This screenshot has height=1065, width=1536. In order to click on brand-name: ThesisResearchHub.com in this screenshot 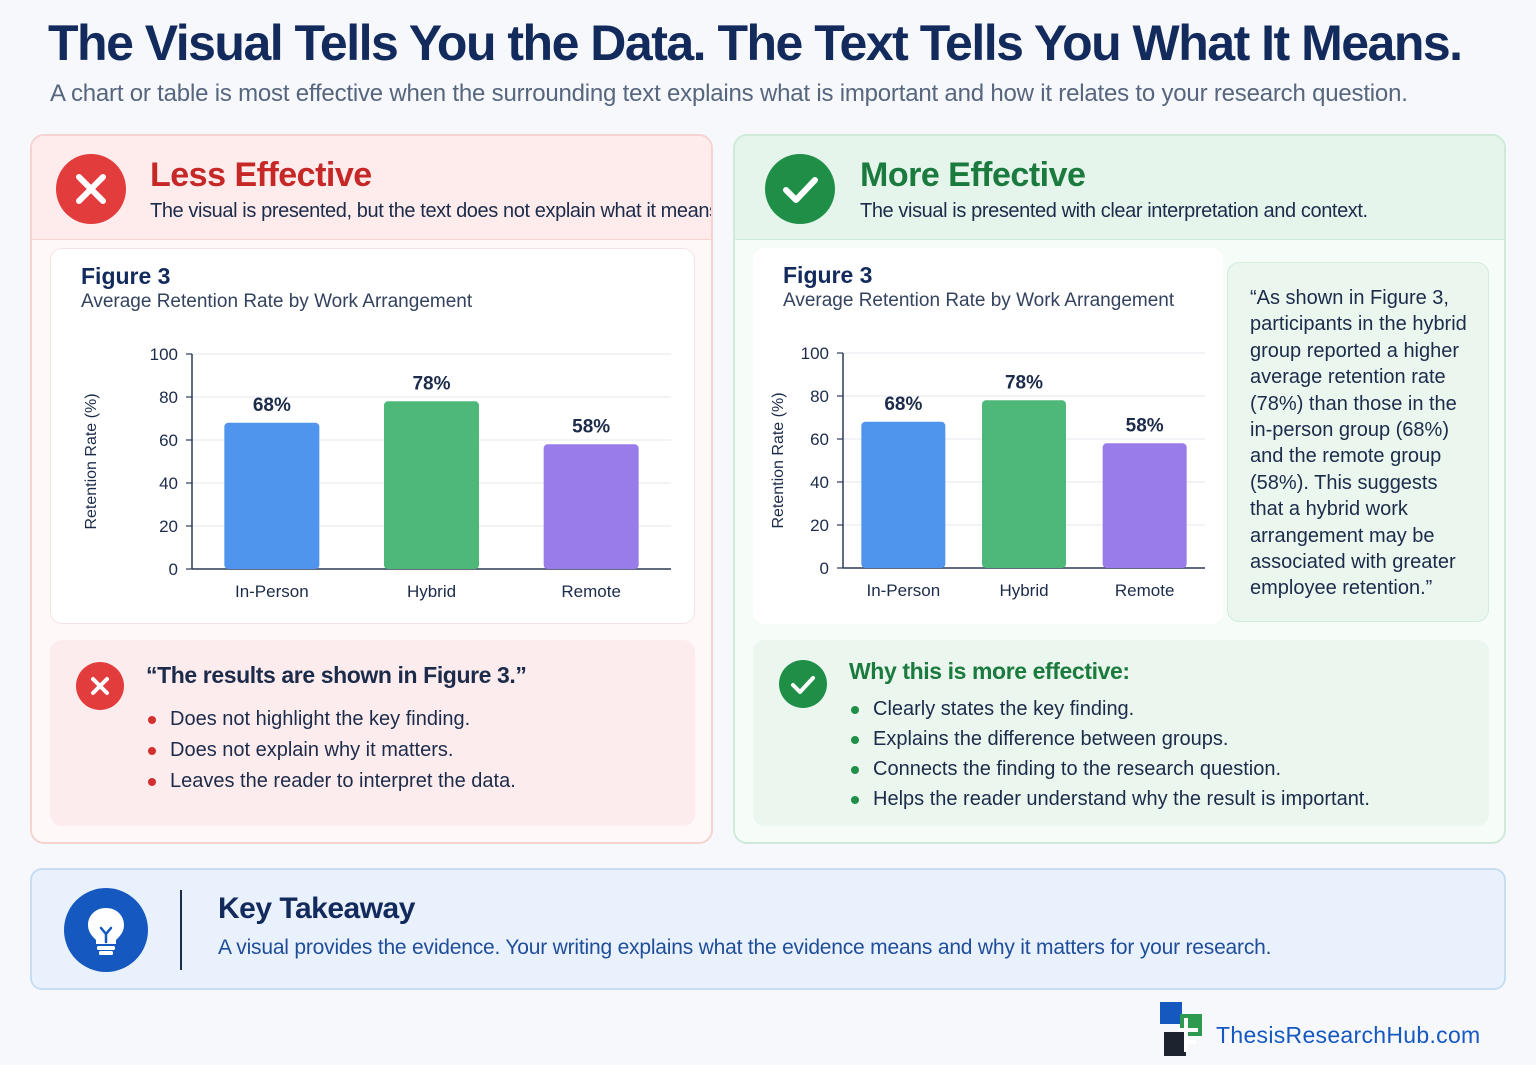, I will do `click(1348, 1035)`.